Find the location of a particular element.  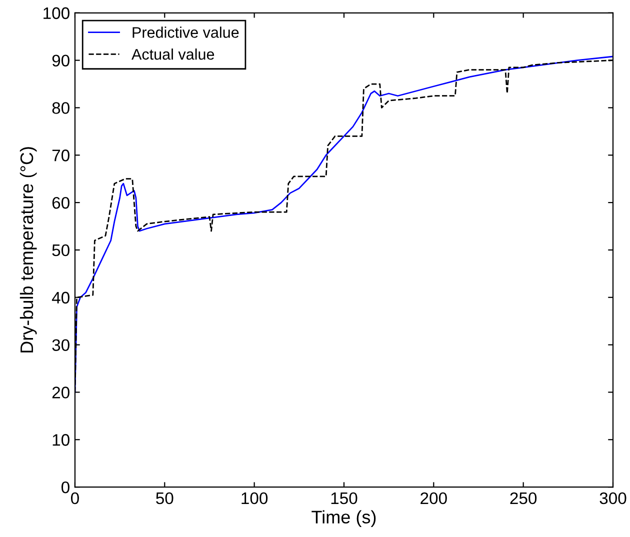

x-tick-label: 50 is located at coordinates (165, 498).